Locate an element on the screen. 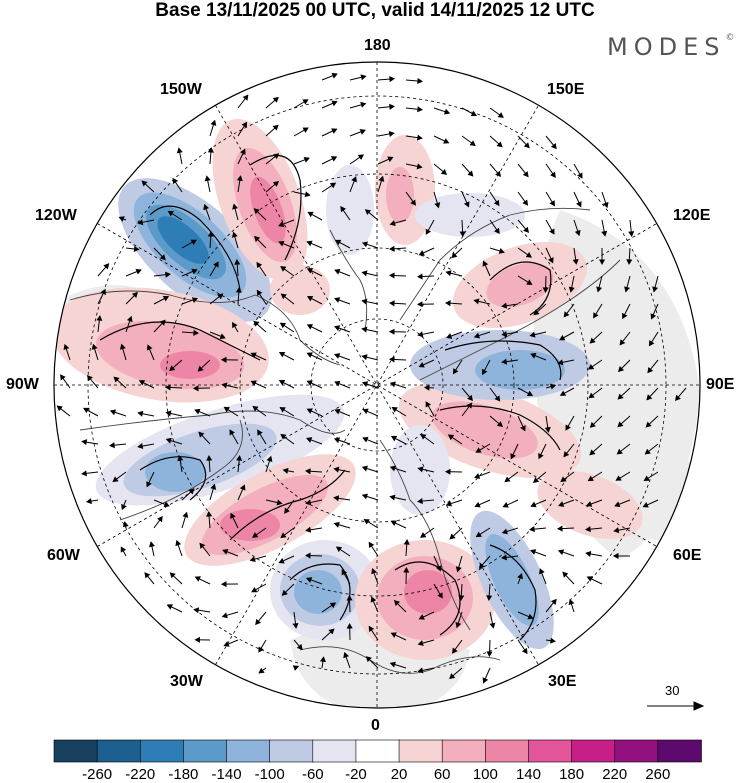  colorbar-label: 220 is located at coordinates (615, 774).